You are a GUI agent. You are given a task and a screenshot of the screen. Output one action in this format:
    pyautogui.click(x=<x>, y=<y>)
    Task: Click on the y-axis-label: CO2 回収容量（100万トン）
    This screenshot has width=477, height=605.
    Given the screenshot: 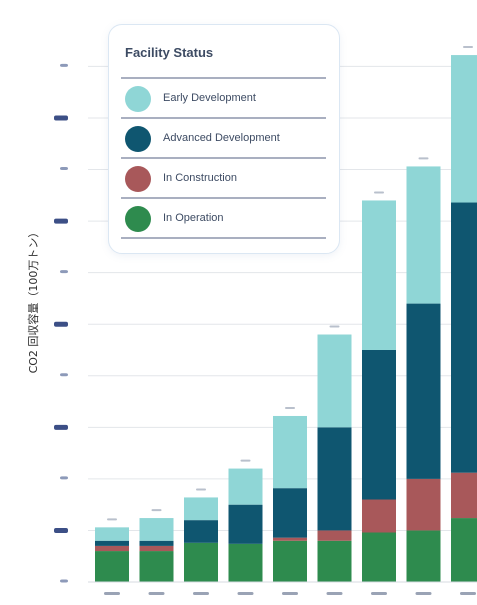 What is the action you would take?
    pyautogui.click(x=33, y=300)
    